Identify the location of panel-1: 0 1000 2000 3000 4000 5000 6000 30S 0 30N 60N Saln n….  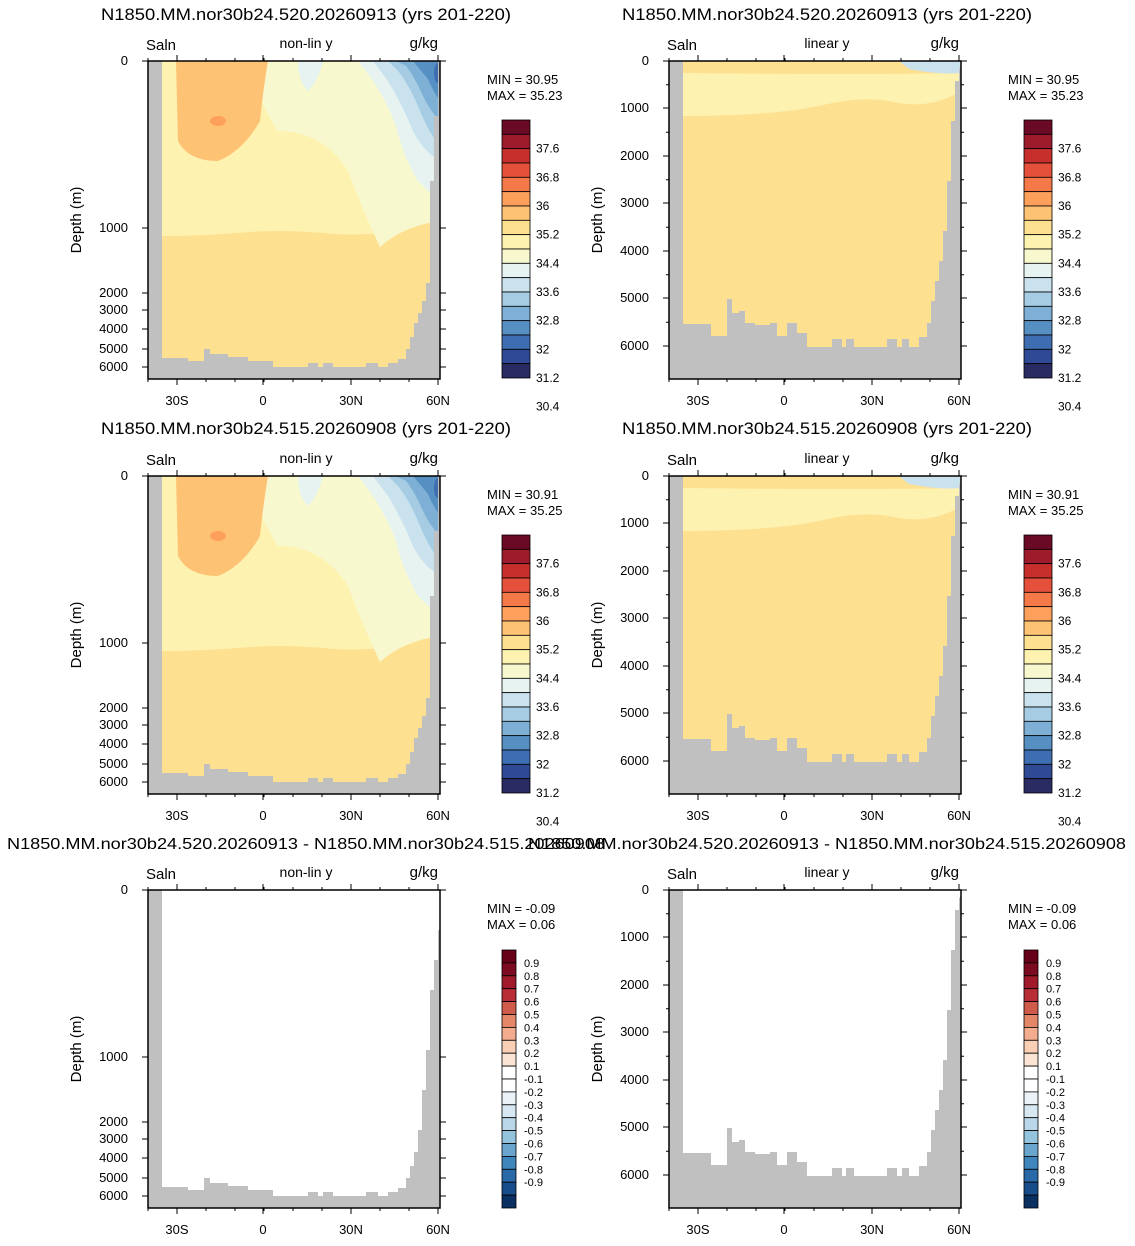
(315, 224).